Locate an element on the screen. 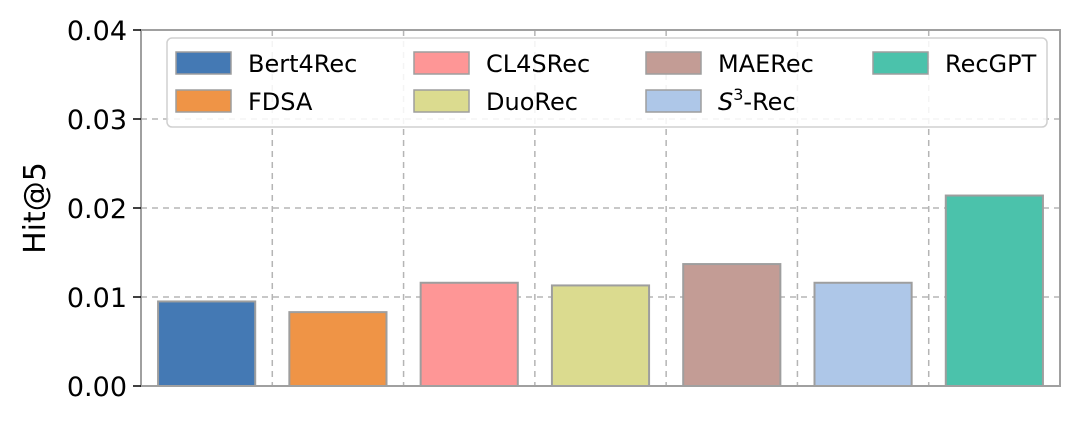 The image size is (1079, 423). legend-label: S3-Rec is located at coordinates (757, 100).